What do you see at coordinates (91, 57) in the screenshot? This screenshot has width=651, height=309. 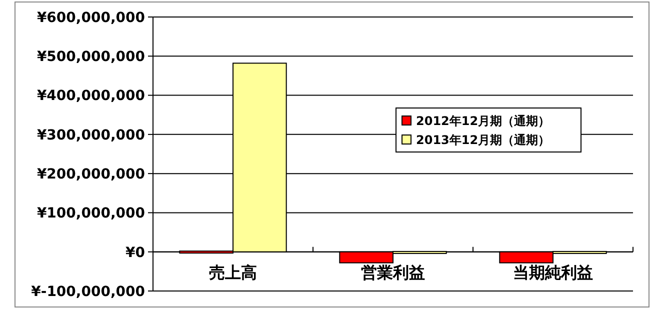 I see `y-tick-label: ¥500,000,000` at bounding box center [91, 57].